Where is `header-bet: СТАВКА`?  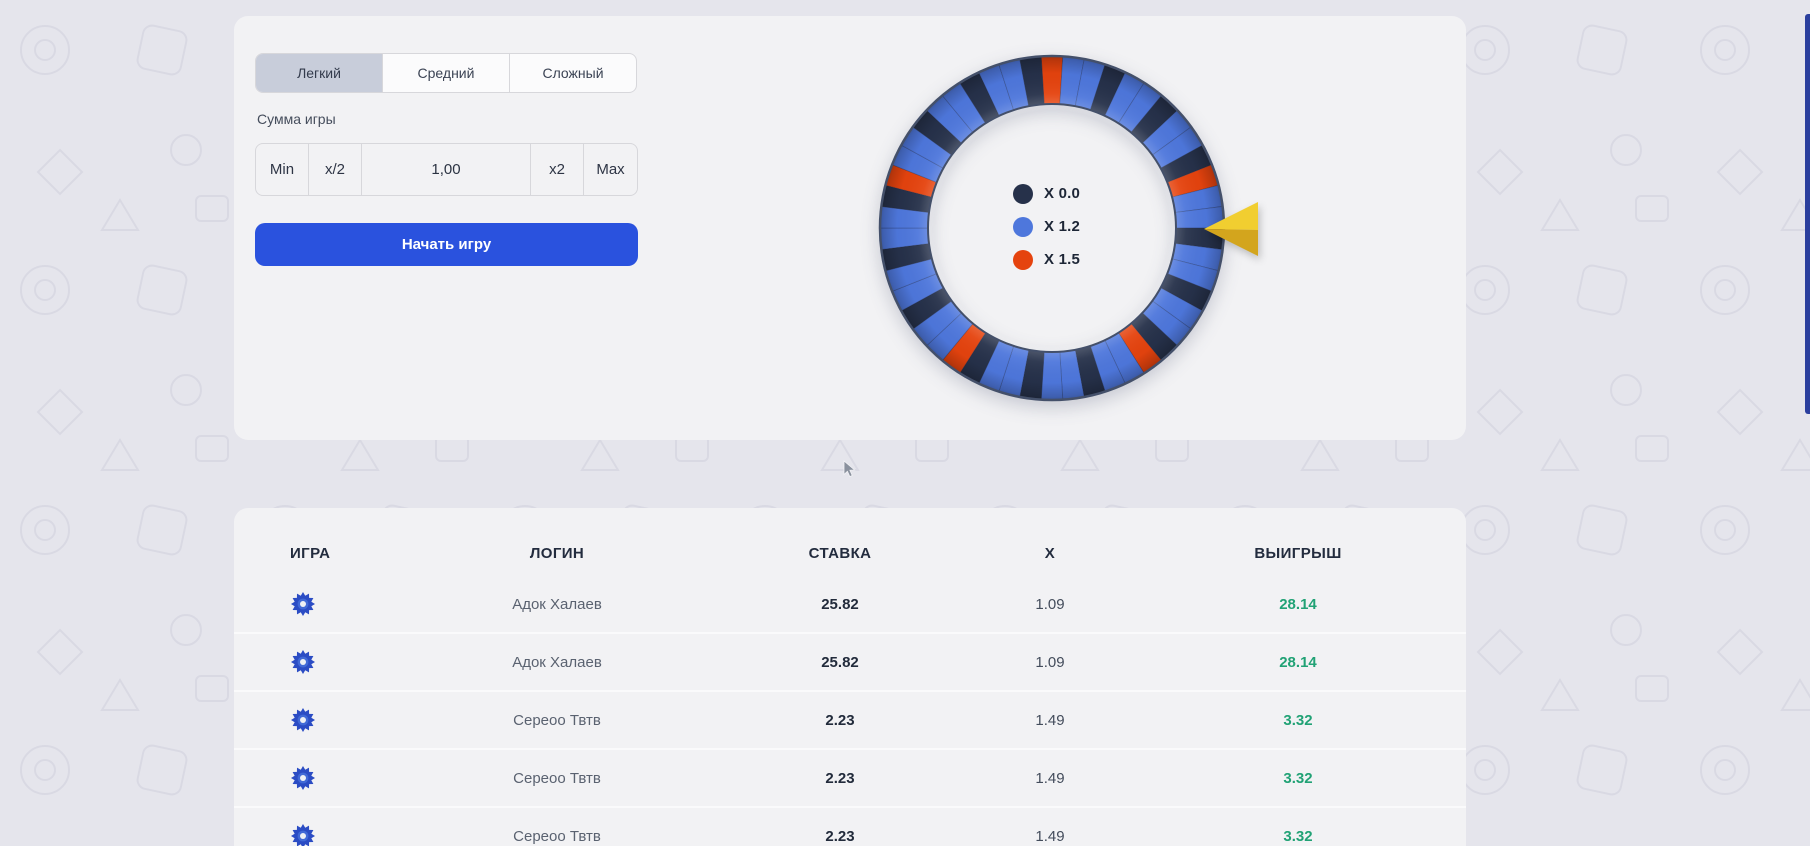
header-bet: СТАВКА is located at coordinates (840, 553).